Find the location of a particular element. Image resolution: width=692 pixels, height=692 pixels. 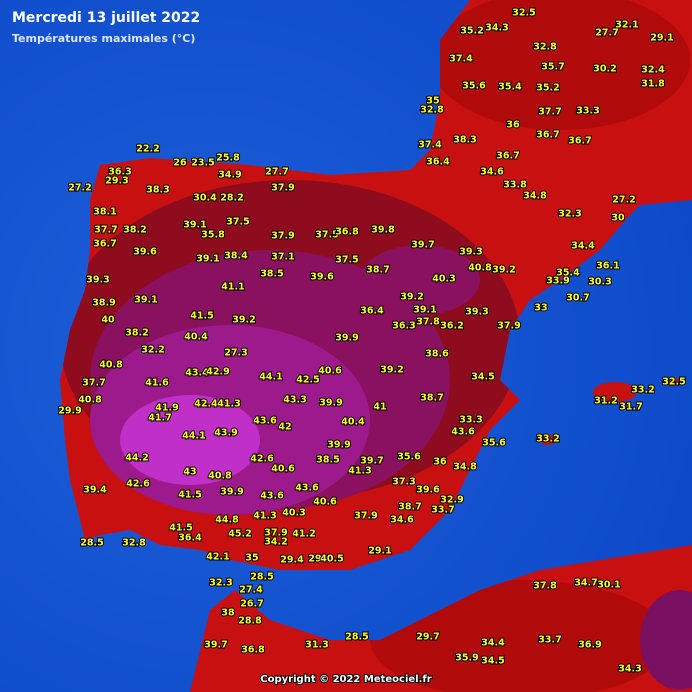

station-temp: 37.7 is located at coordinates (549, 112).